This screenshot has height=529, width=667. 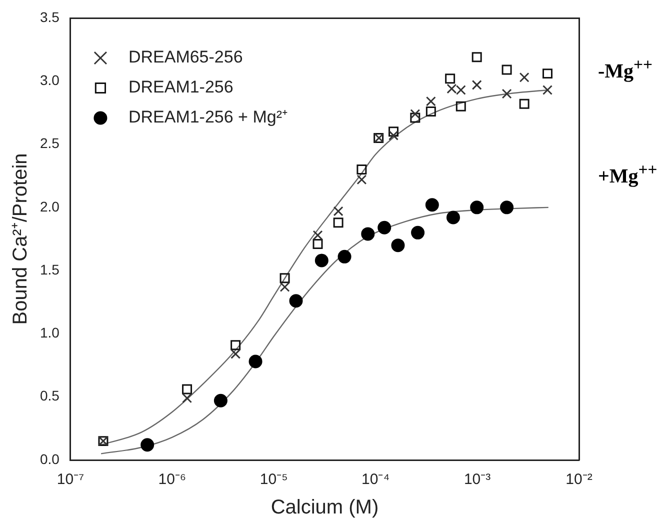 I want to click on x-tick-label: 10⁻⁴, so click(x=376, y=479).